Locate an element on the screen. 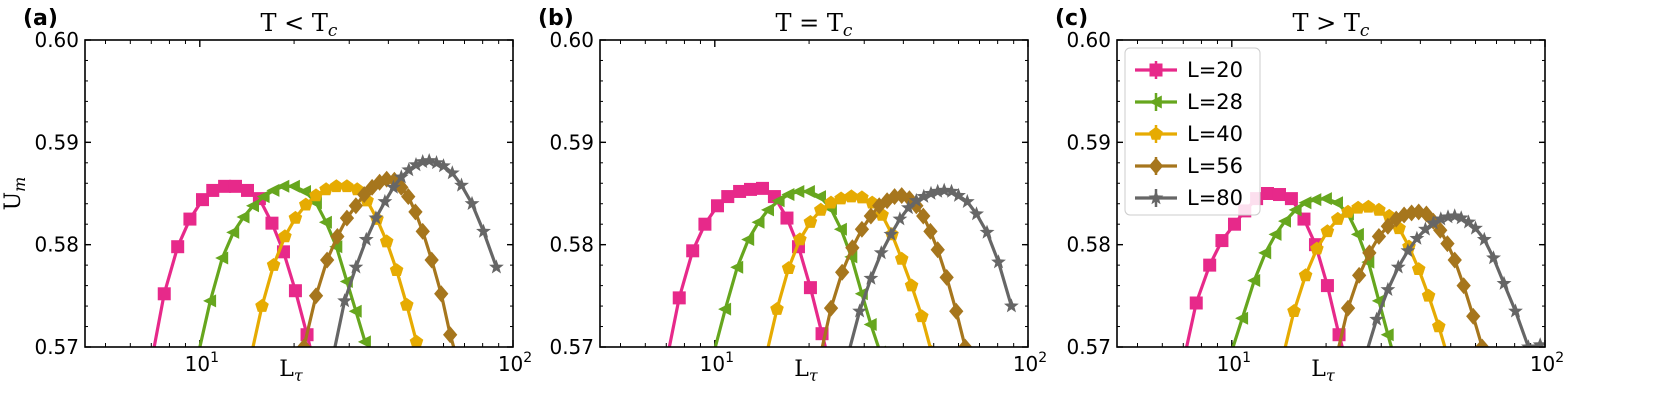 This screenshot has height=405, width=1660. legend-label: L=28 is located at coordinates (1215, 102).